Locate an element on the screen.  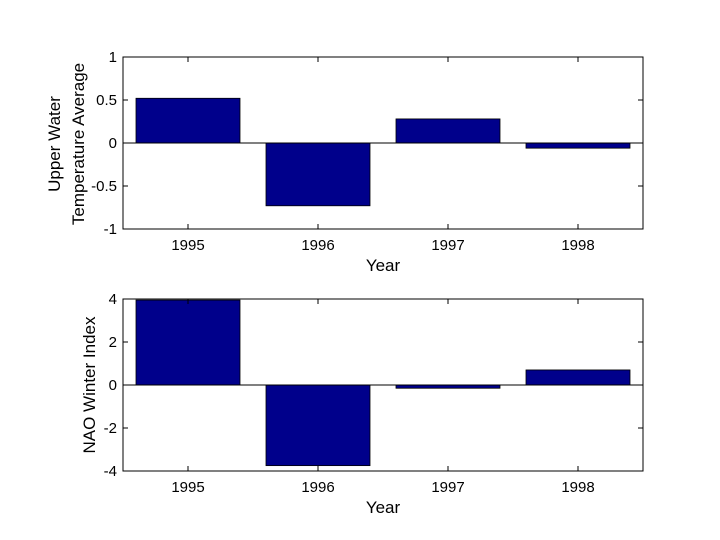
bar-1-1995 is located at coordinates (188, 342).